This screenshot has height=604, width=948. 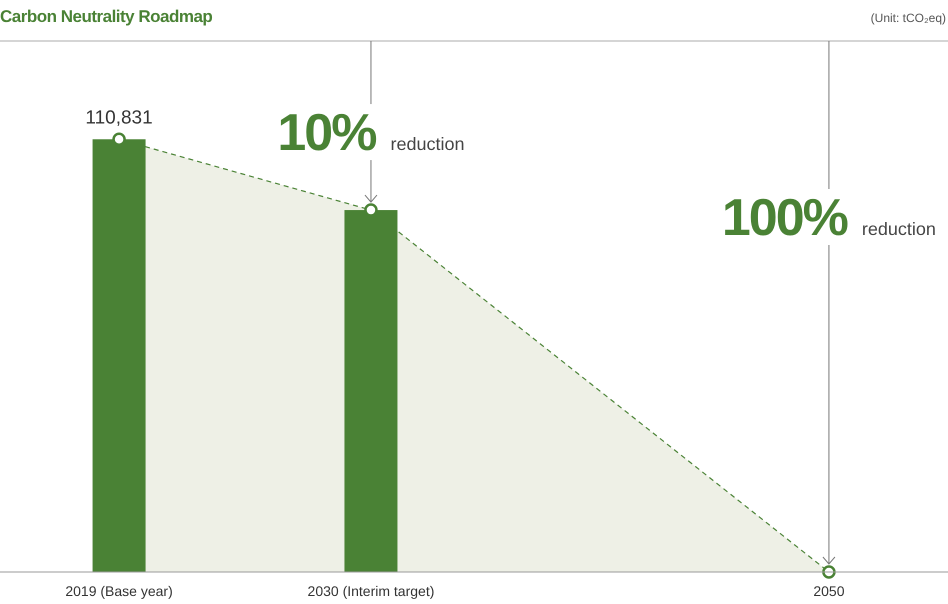 I want to click on chart-title: Carbon Neutrality Roadmap, so click(x=106, y=16).